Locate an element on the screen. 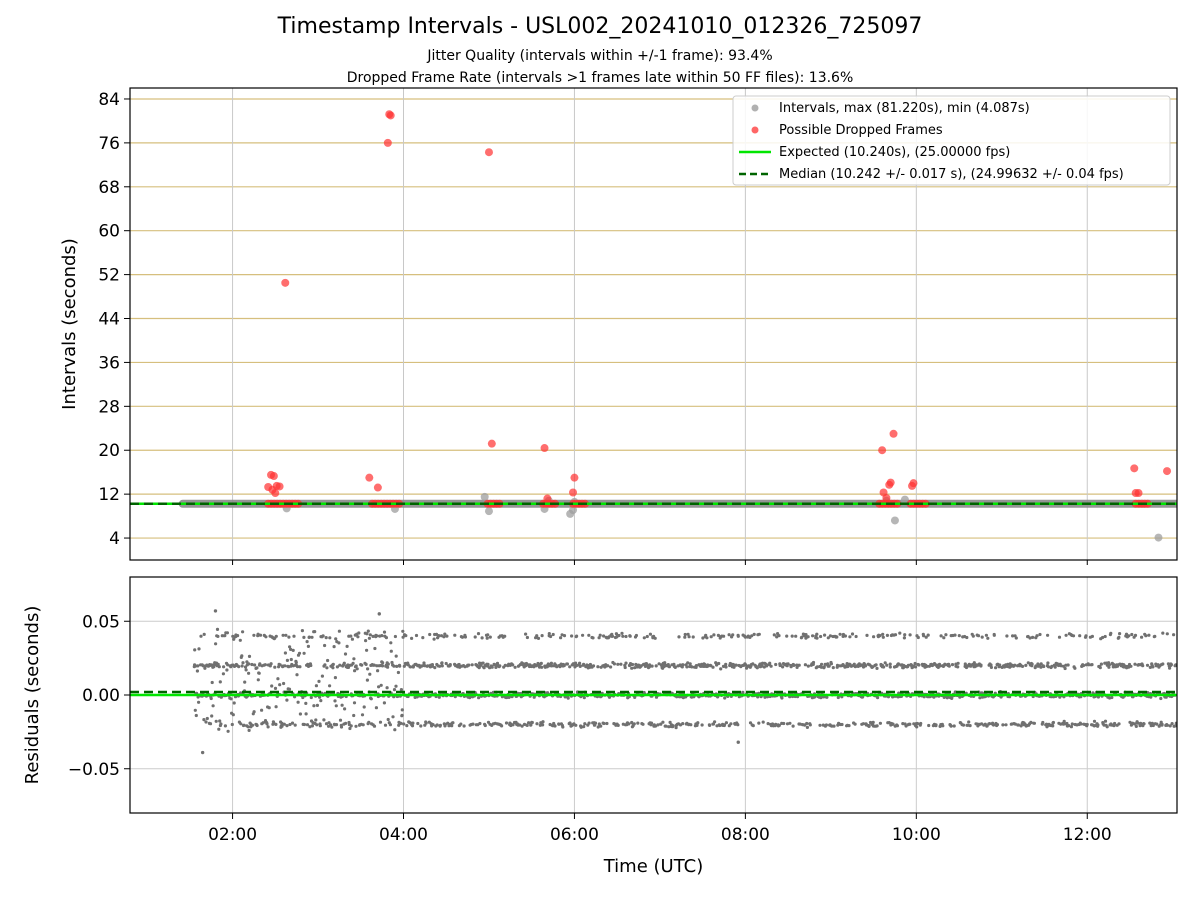 The height and width of the screenshot is (900, 1200). residual-points is located at coordinates (684, 680).